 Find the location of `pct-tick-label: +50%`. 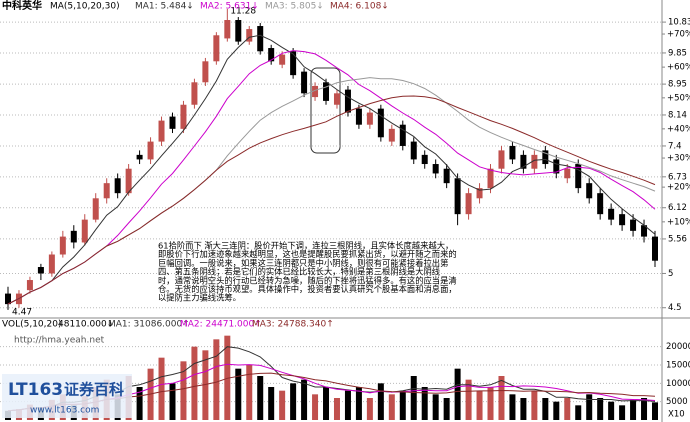

pct-tick-label: +50% is located at coordinates (678, 98).